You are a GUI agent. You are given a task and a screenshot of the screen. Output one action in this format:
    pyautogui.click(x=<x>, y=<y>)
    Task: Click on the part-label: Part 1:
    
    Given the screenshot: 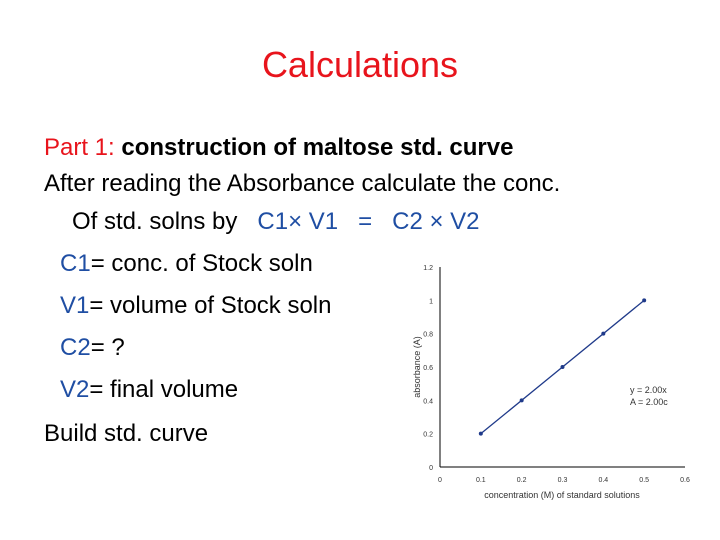 What is the action you would take?
    pyautogui.click(x=79, y=147)
    